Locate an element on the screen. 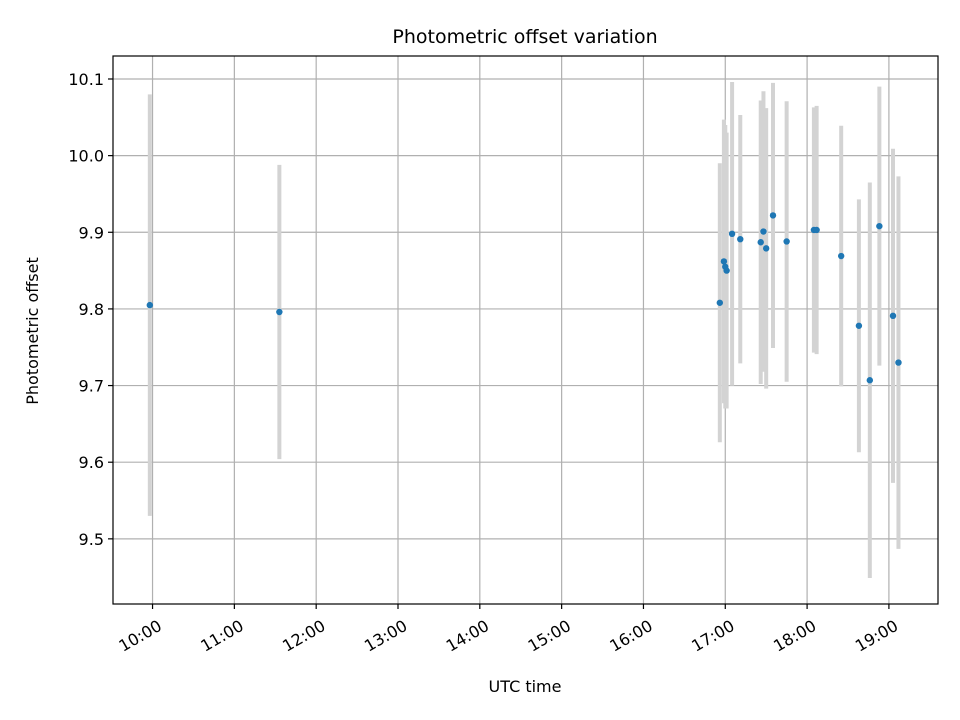  y-axis: 9.5 9.6 9.7 9.8 9.9 10.0 10.1 is located at coordinates (90, 309).